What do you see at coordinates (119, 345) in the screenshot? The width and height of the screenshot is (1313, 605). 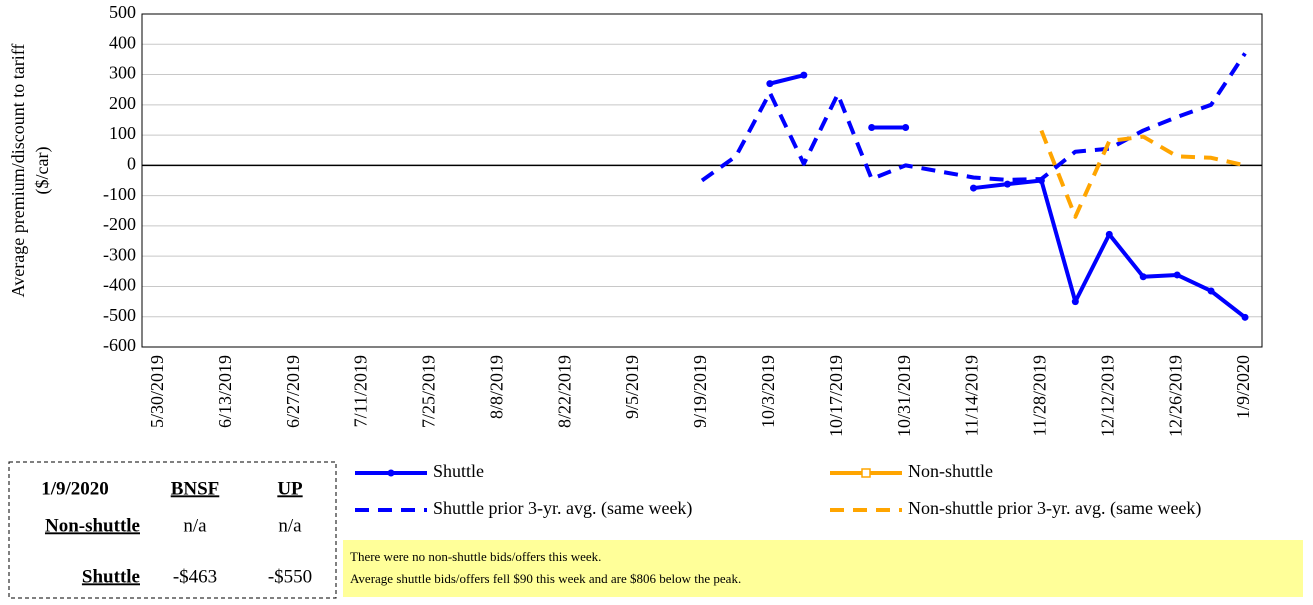 I see `y-tick-label: -600` at bounding box center [119, 345].